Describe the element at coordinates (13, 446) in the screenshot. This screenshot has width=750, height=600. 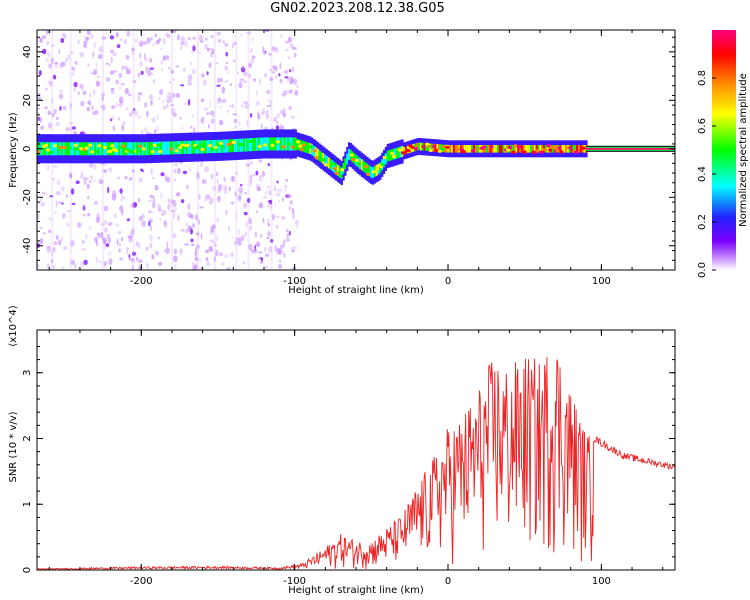
I see `snr-y-label: SNR (10 * v/v)` at that location.